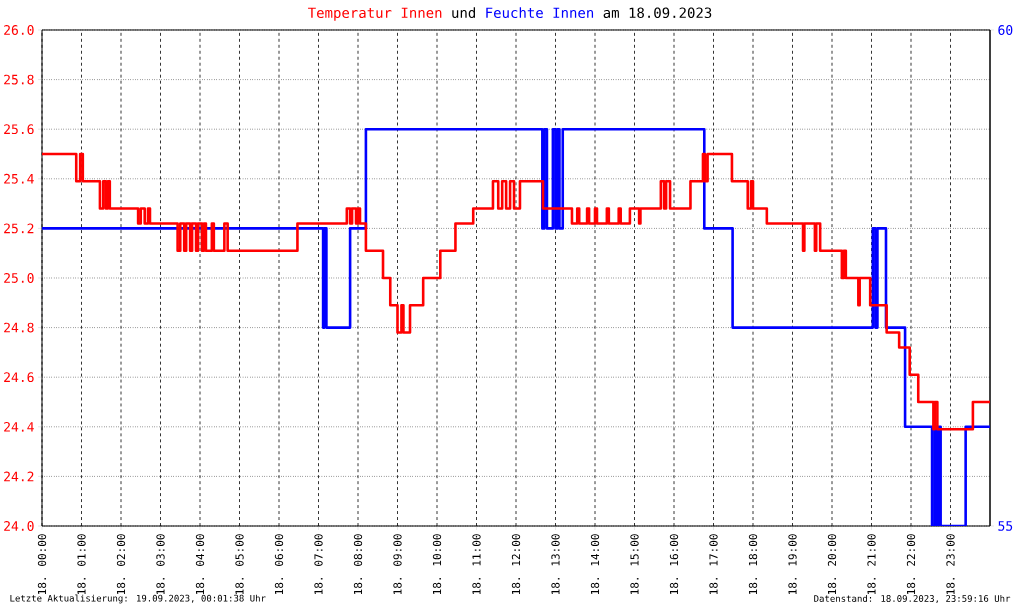  Describe the element at coordinates (516, 564) in the screenshot. I see `x-tick-label: 18. 12:00` at that location.